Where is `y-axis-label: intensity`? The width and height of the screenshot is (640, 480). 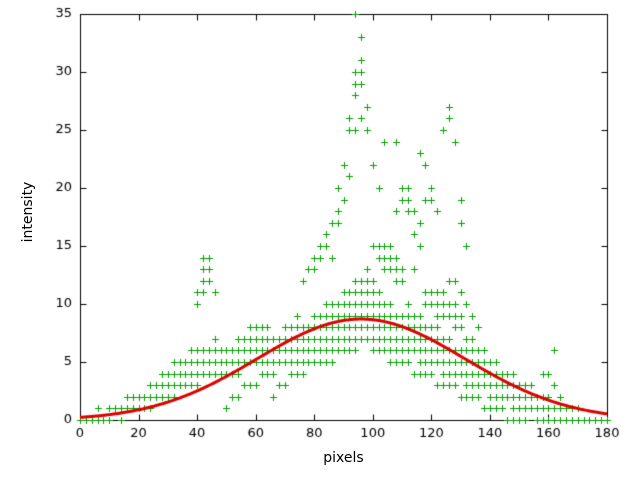
y-axis-label: intensity is located at coordinates (28, 212).